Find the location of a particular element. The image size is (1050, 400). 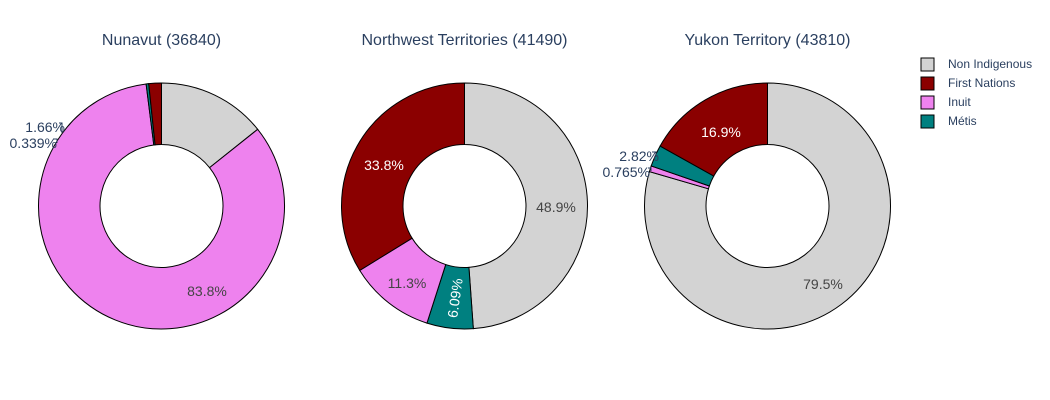

legend-label: Inuit is located at coordinates (959, 102).